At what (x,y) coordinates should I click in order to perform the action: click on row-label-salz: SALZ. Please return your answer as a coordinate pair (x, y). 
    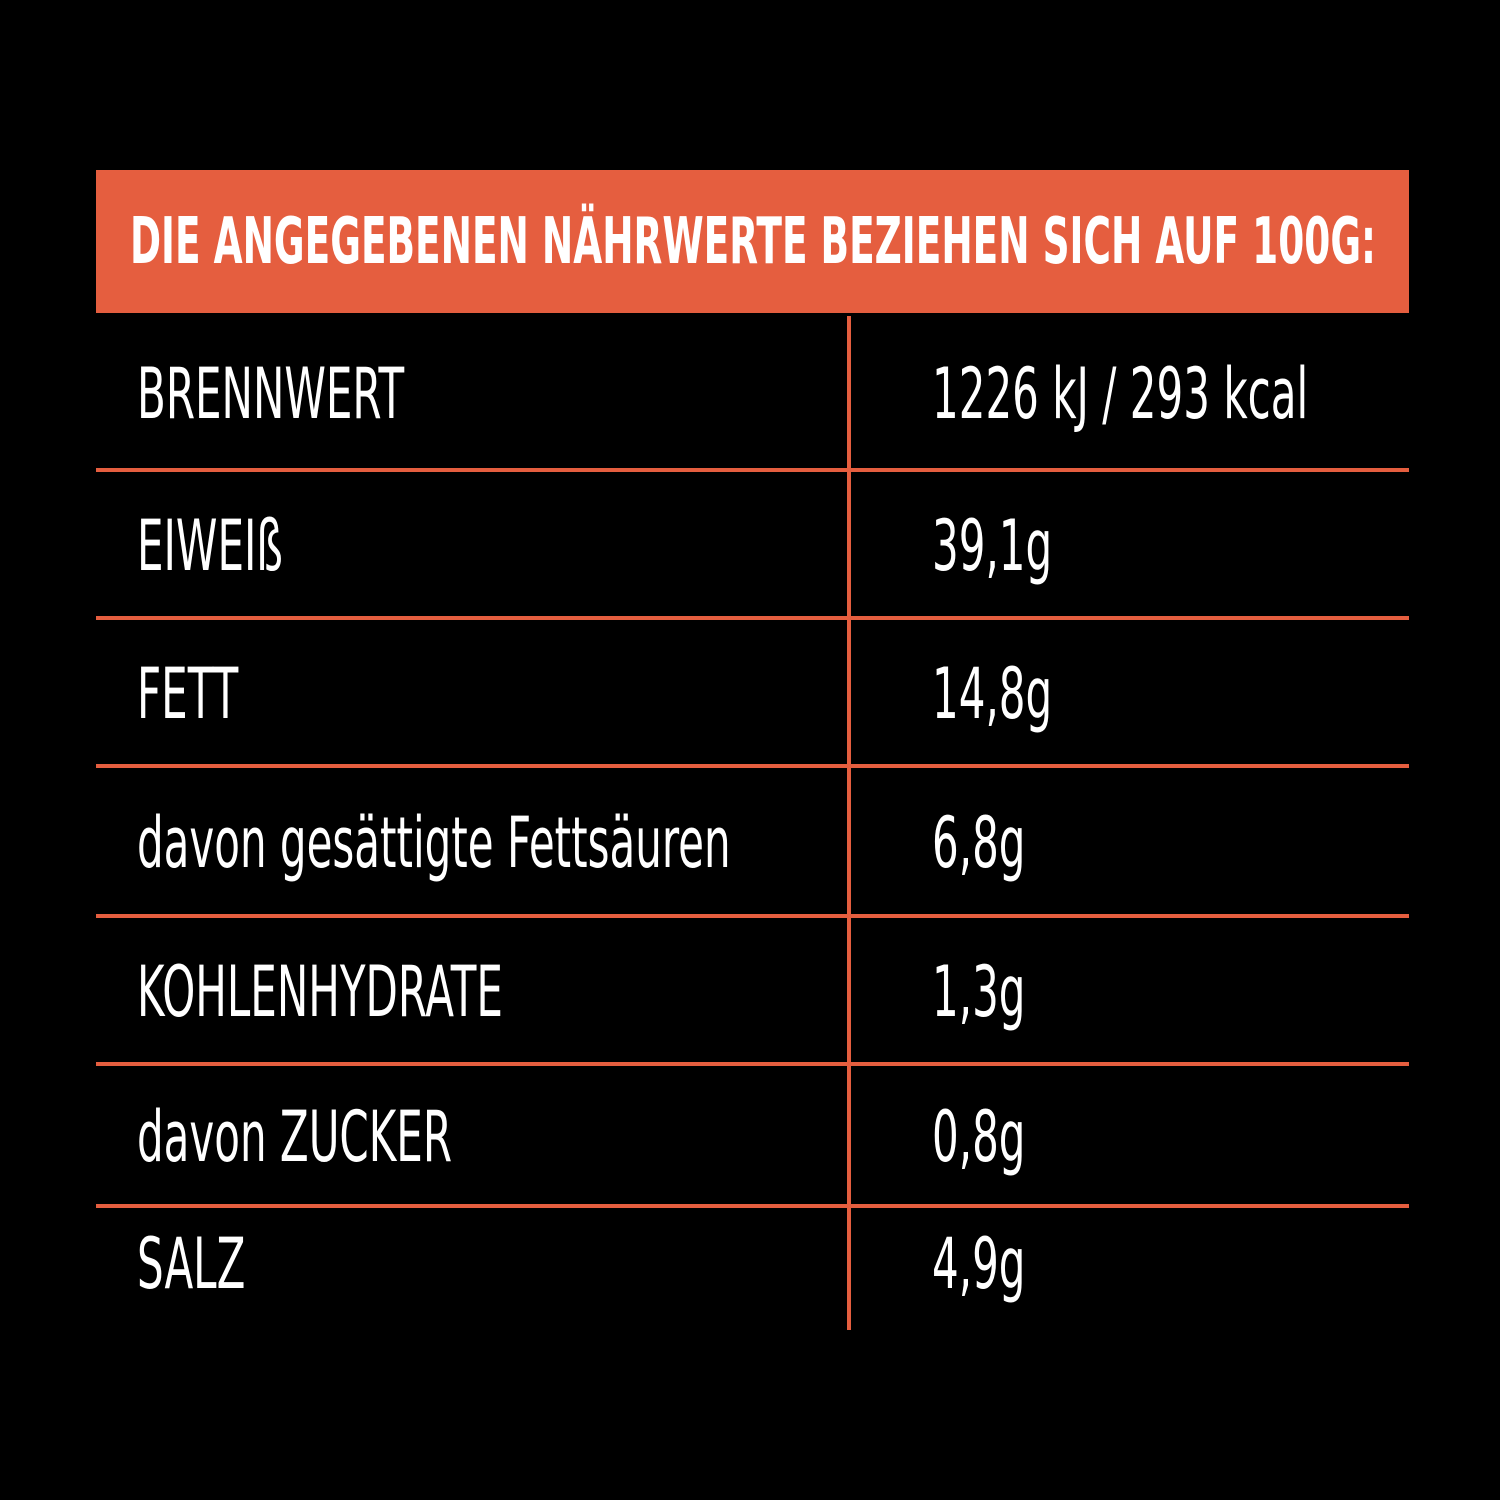
    Looking at the image, I should click on (191, 1264).